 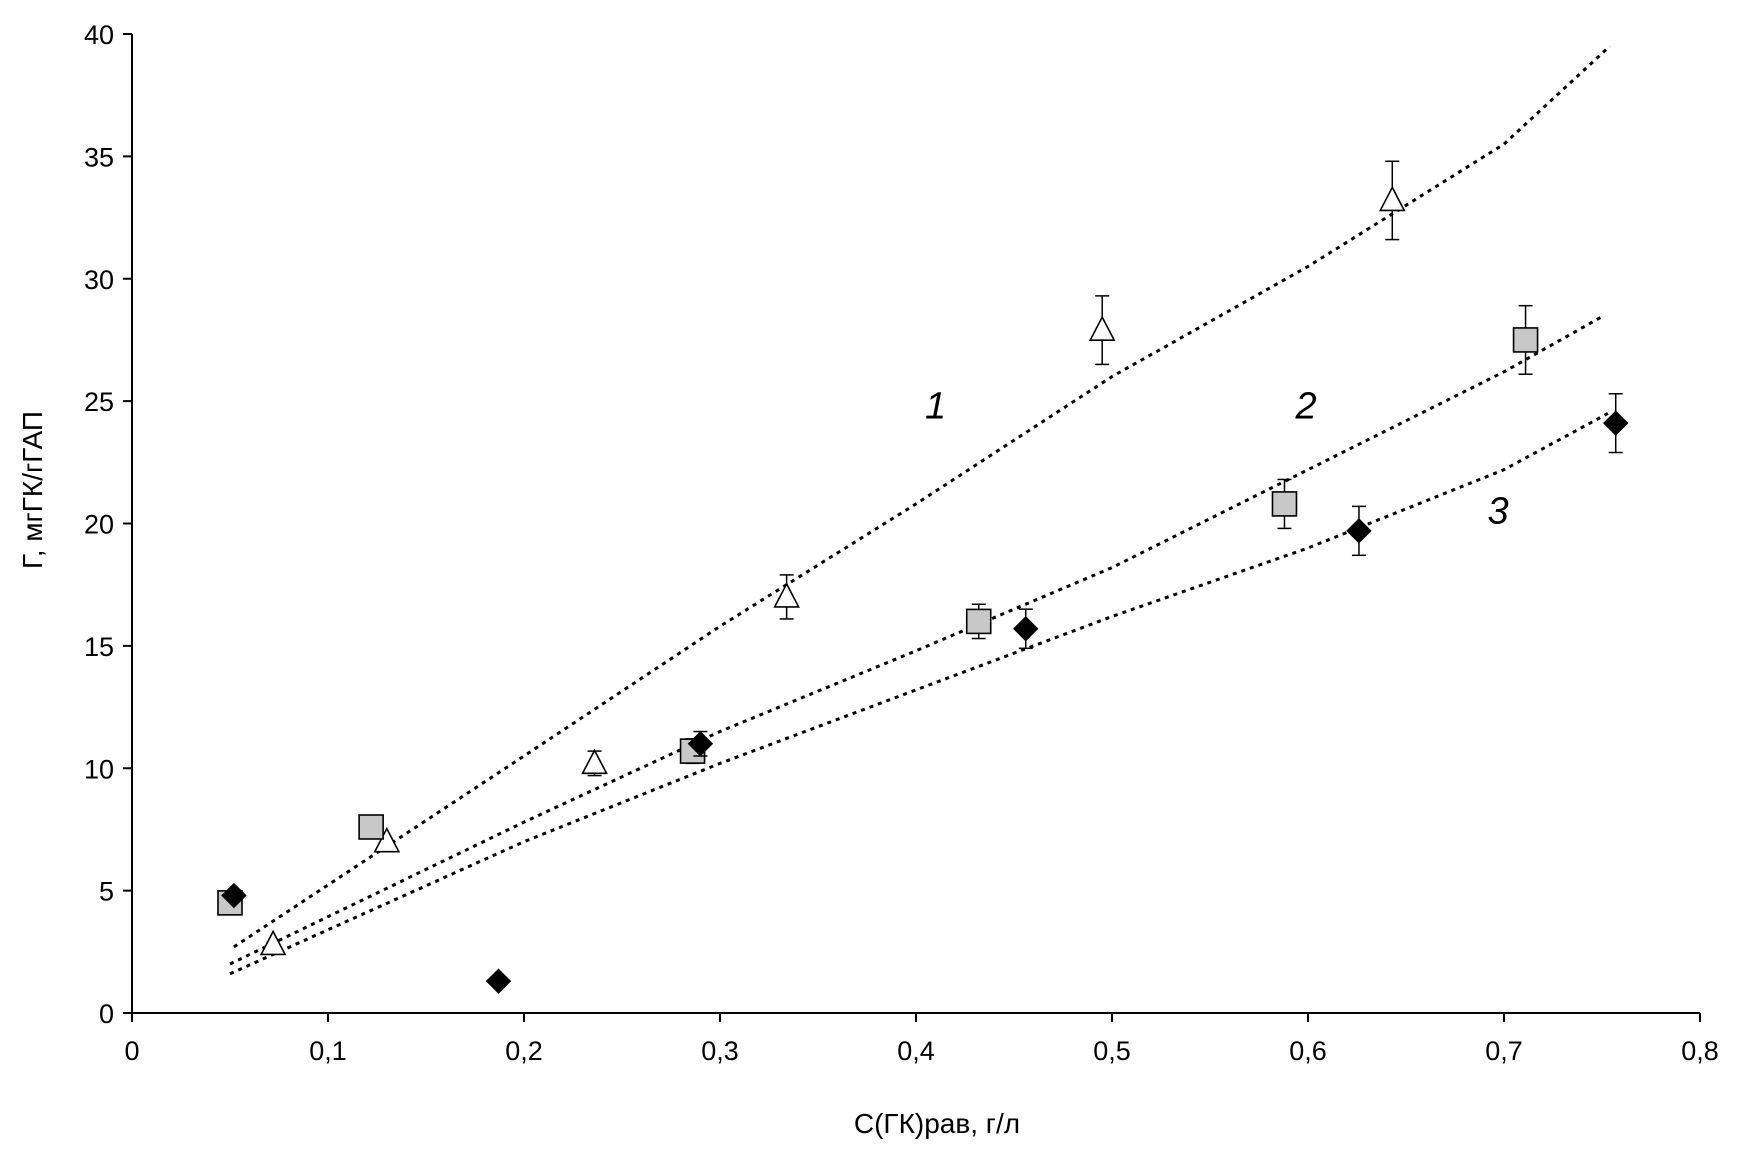 What do you see at coordinates (106, 892) in the screenshot?
I see `y-tick-label: 5` at bounding box center [106, 892].